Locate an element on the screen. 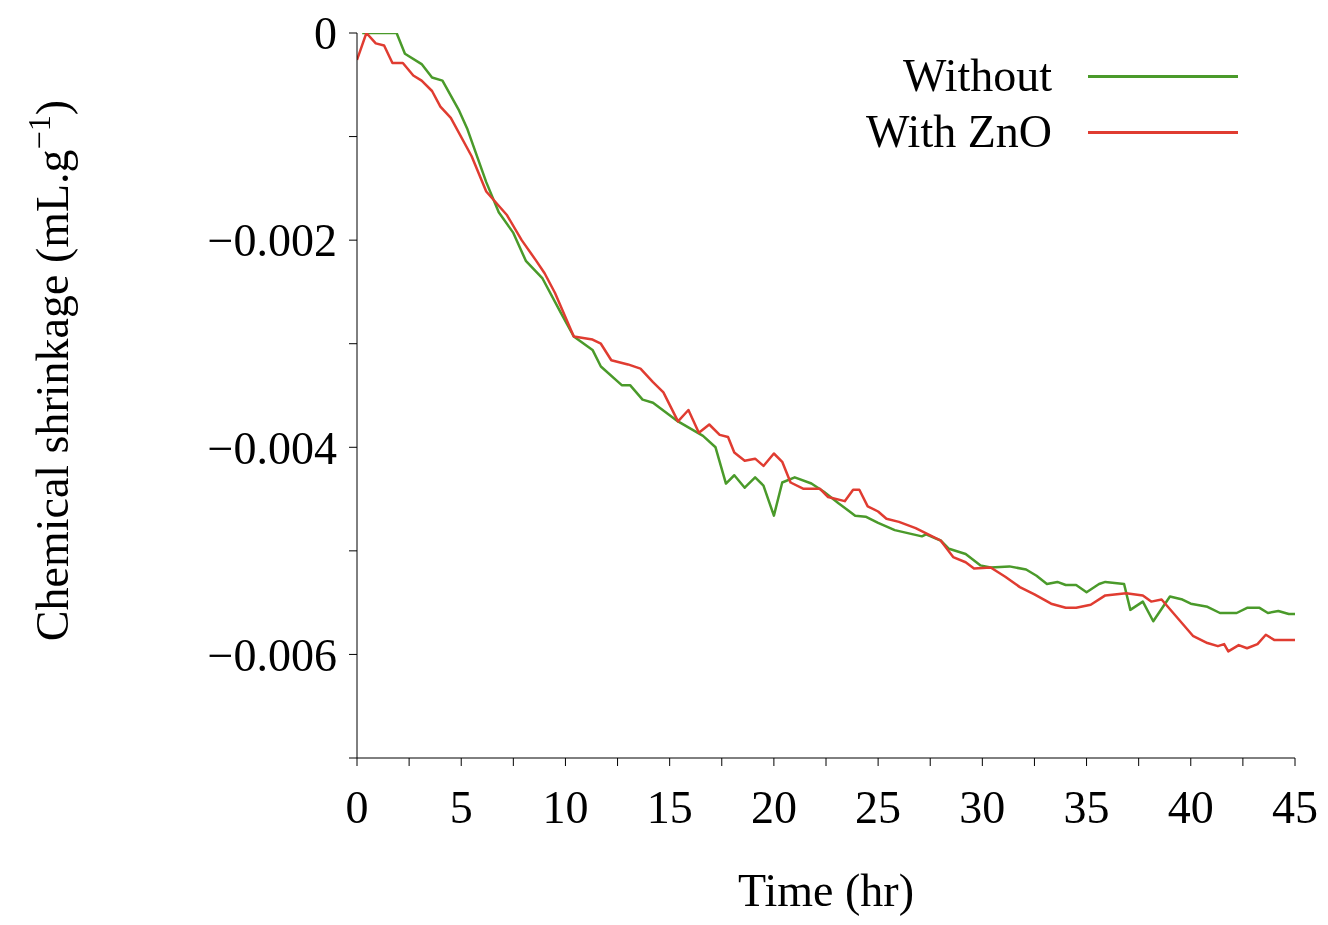 The width and height of the screenshot is (1328, 925). y-tick-label: −0.006 is located at coordinates (272, 655).